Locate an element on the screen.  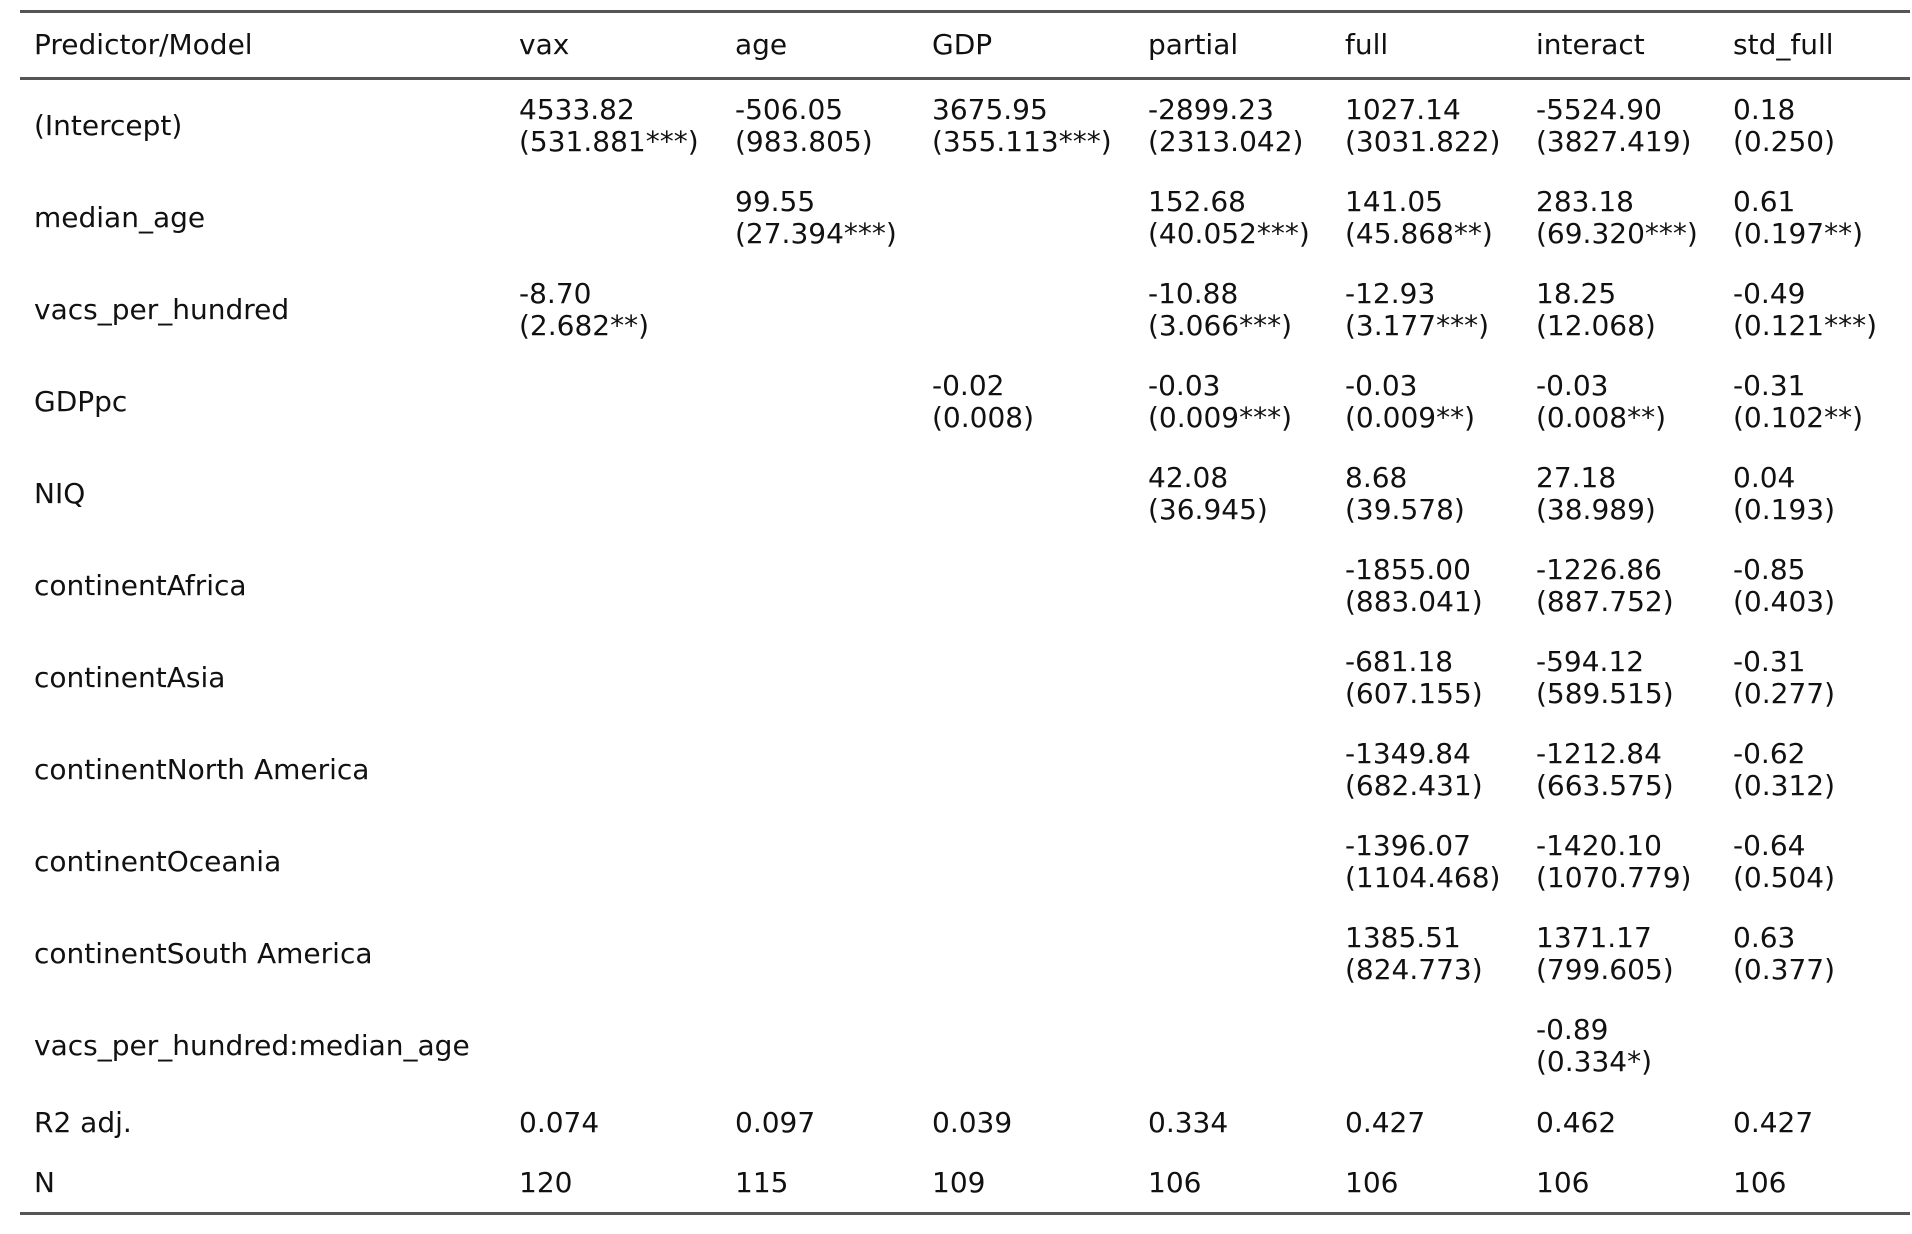
coef-cell: -1420.10 (1070.779) is located at coordinates (1620, 862).